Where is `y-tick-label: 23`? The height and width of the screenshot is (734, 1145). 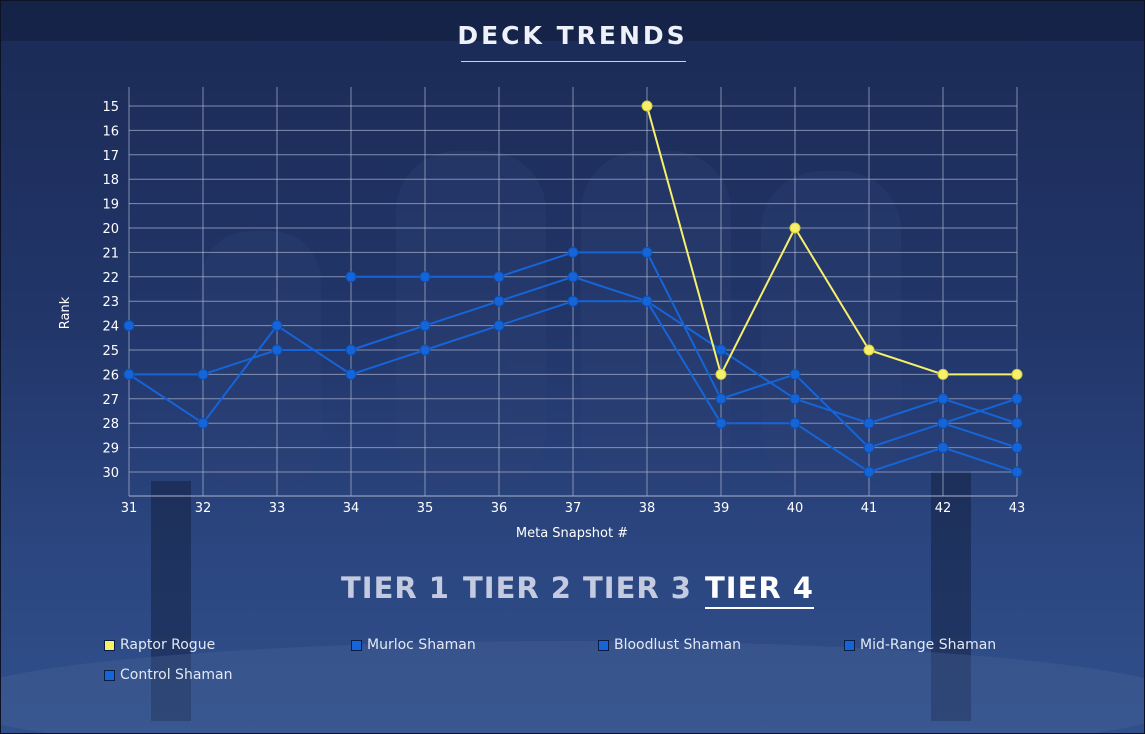 y-tick-label: 23 is located at coordinates (110, 302).